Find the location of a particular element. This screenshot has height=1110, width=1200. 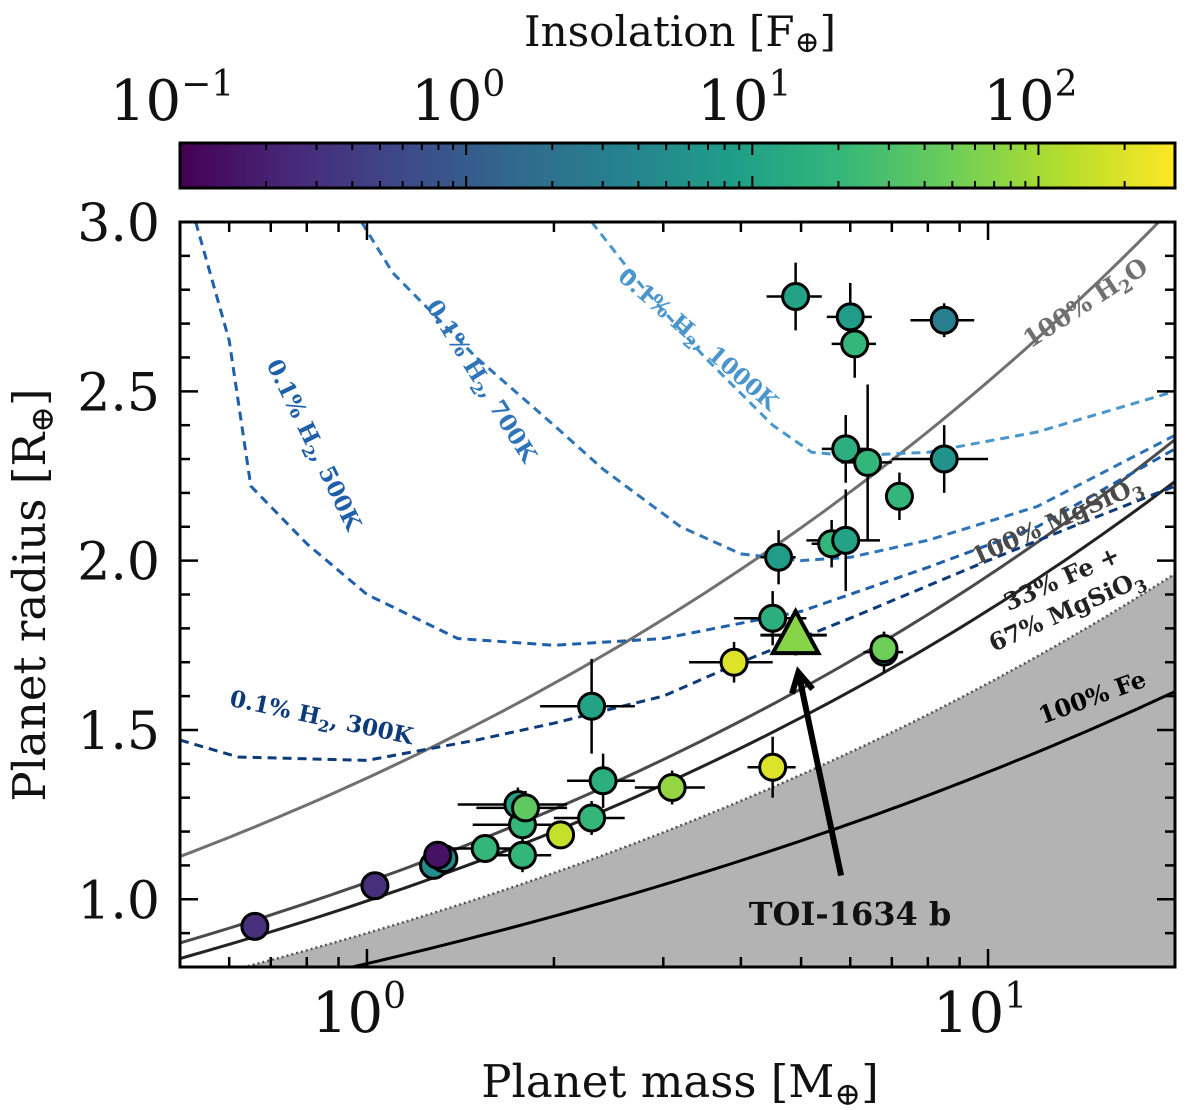

annotation-arrow-head is located at coordinates (802, 680).